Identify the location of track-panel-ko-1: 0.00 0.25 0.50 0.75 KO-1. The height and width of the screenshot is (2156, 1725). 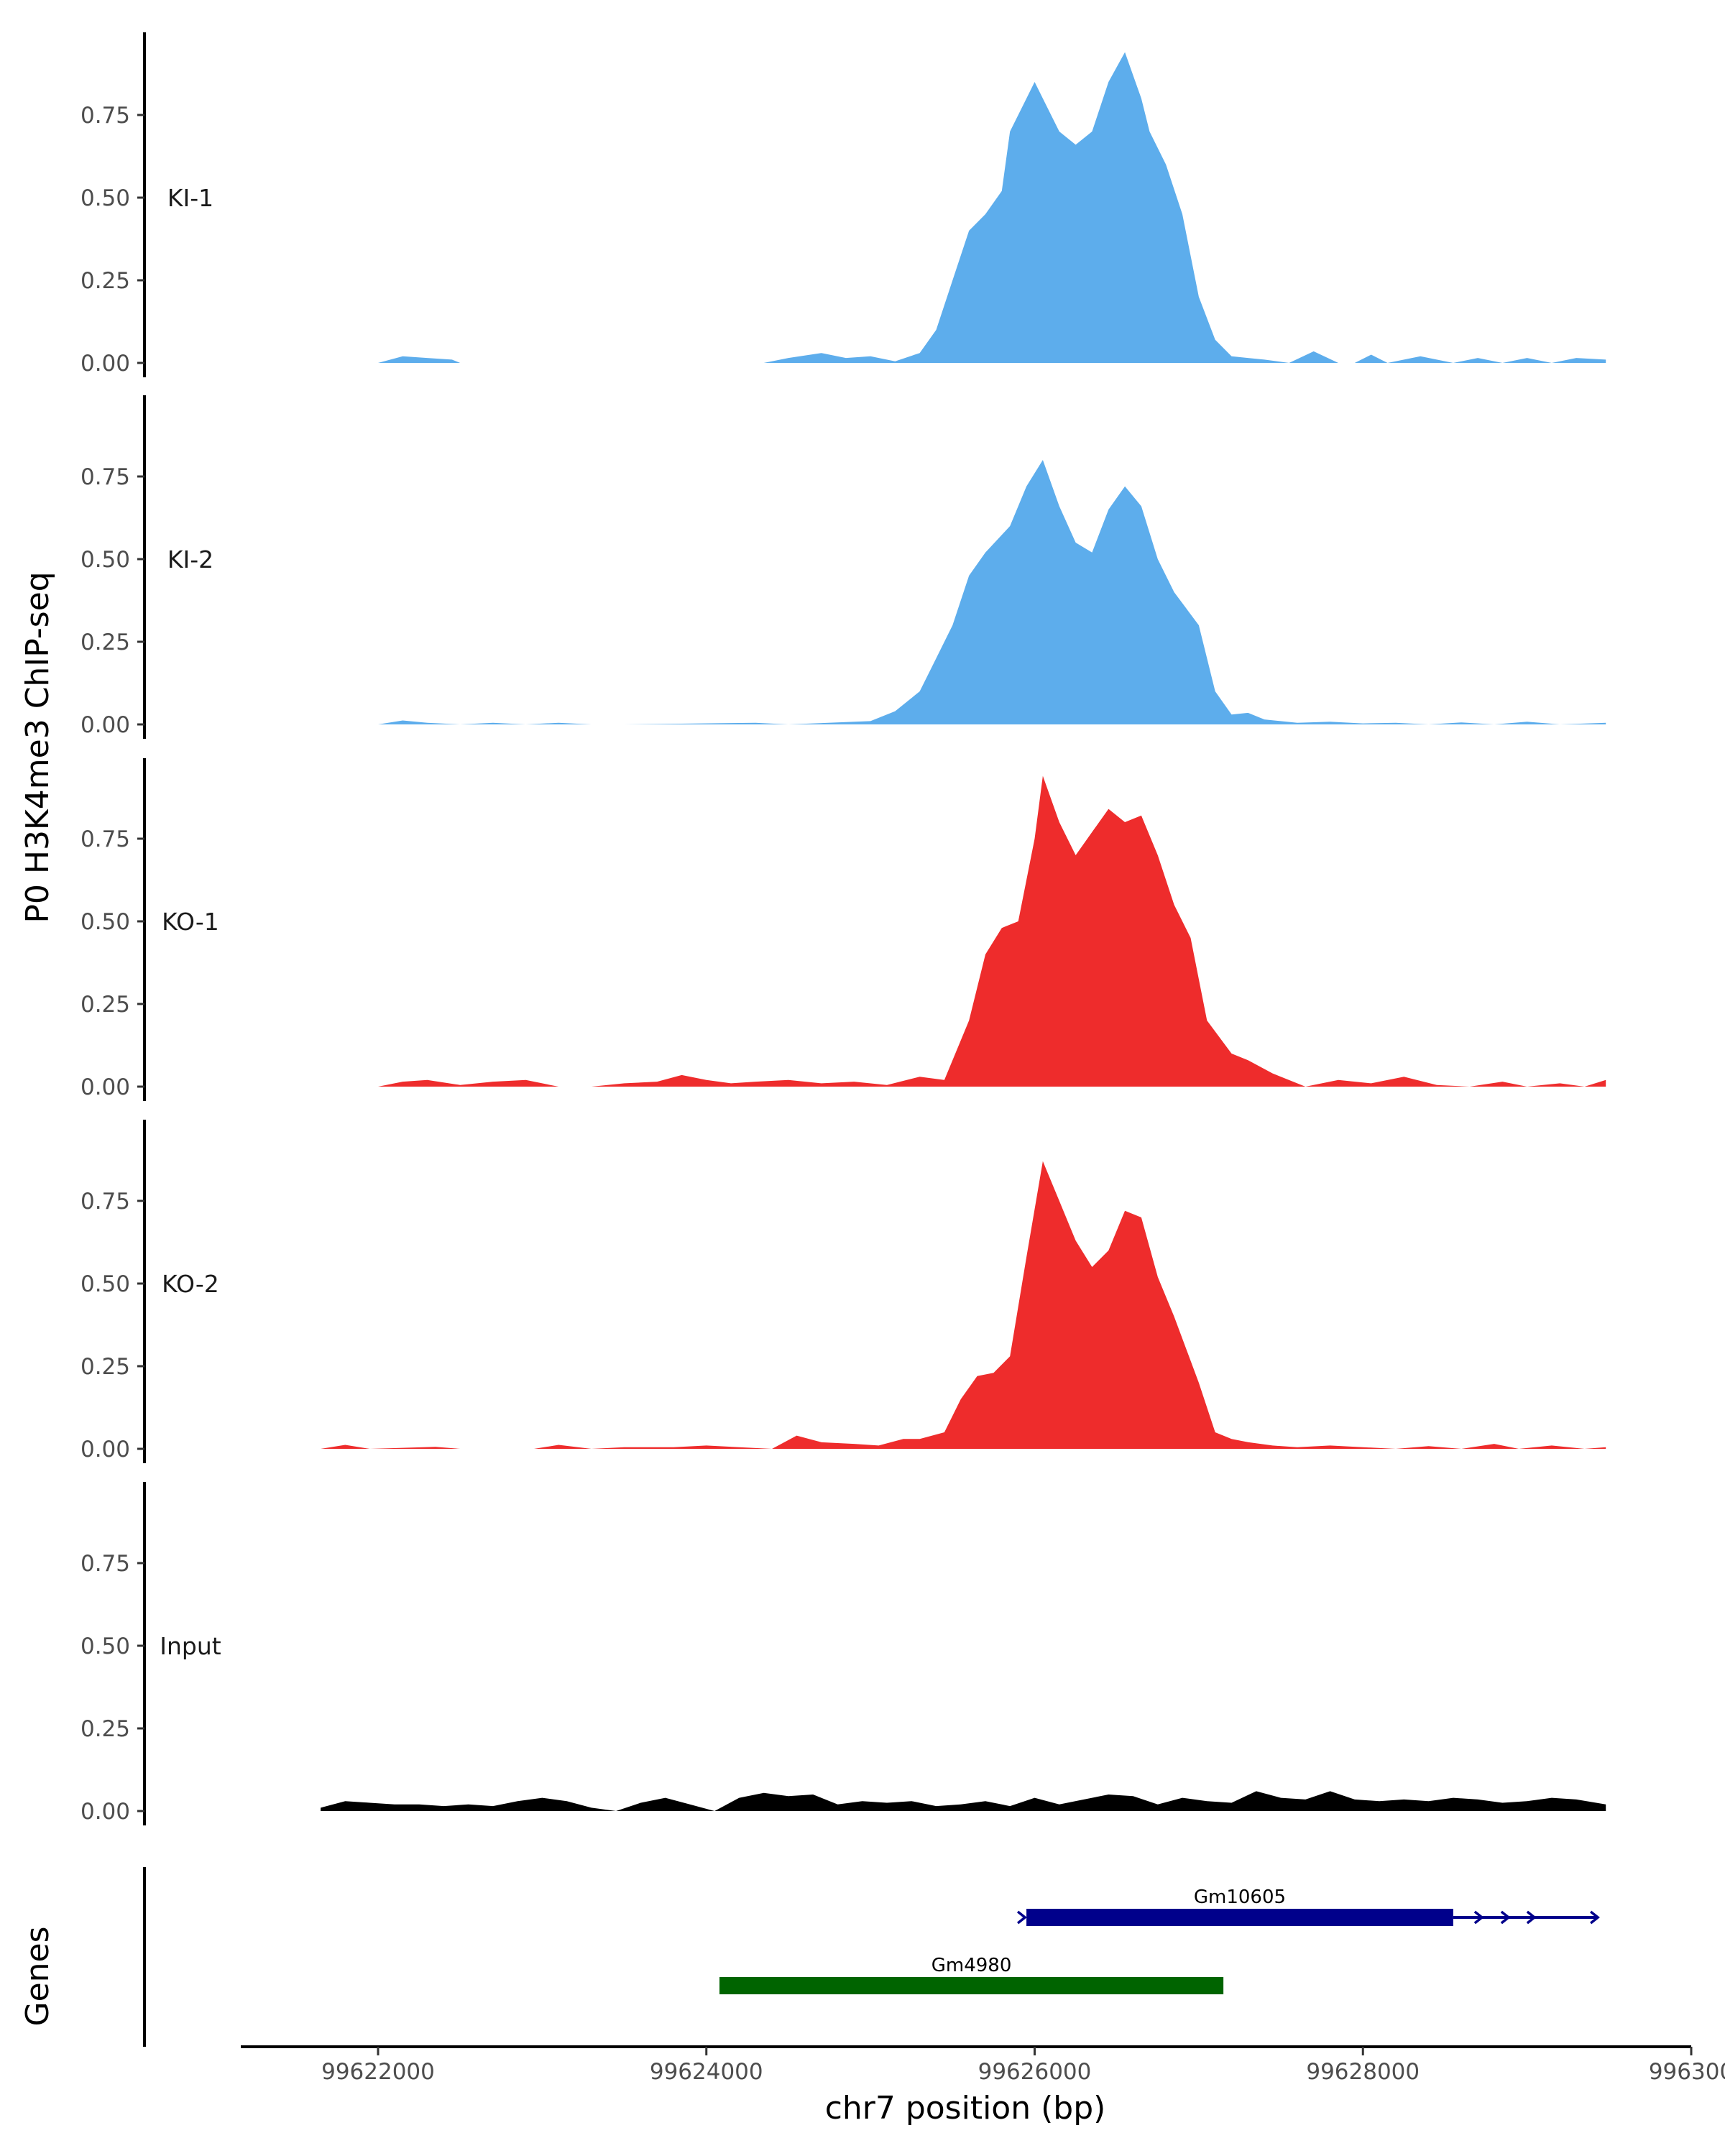
(843, 930).